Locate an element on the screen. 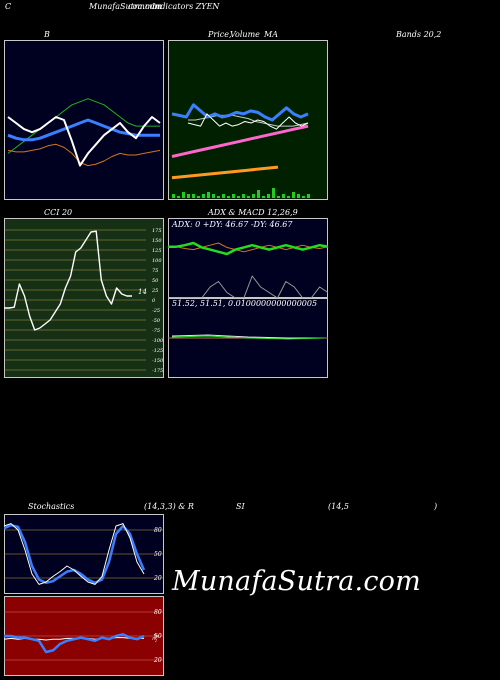 The image size is (500, 680). adx-panel is located at coordinates (248, 258).